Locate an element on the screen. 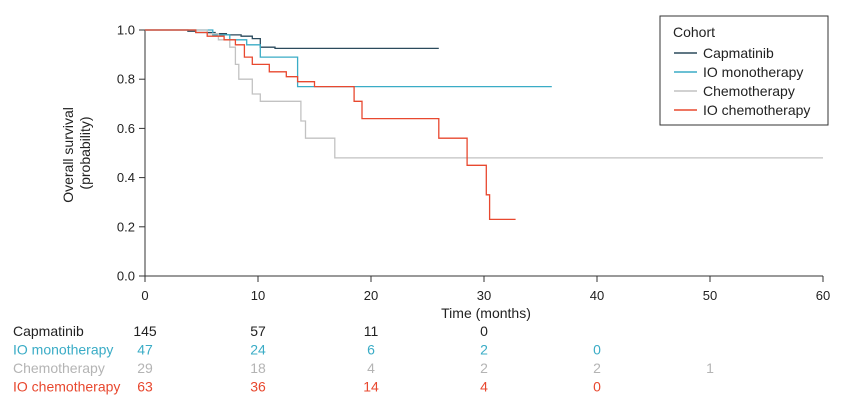  y-tick-label: 1.0 is located at coordinates (126, 30).